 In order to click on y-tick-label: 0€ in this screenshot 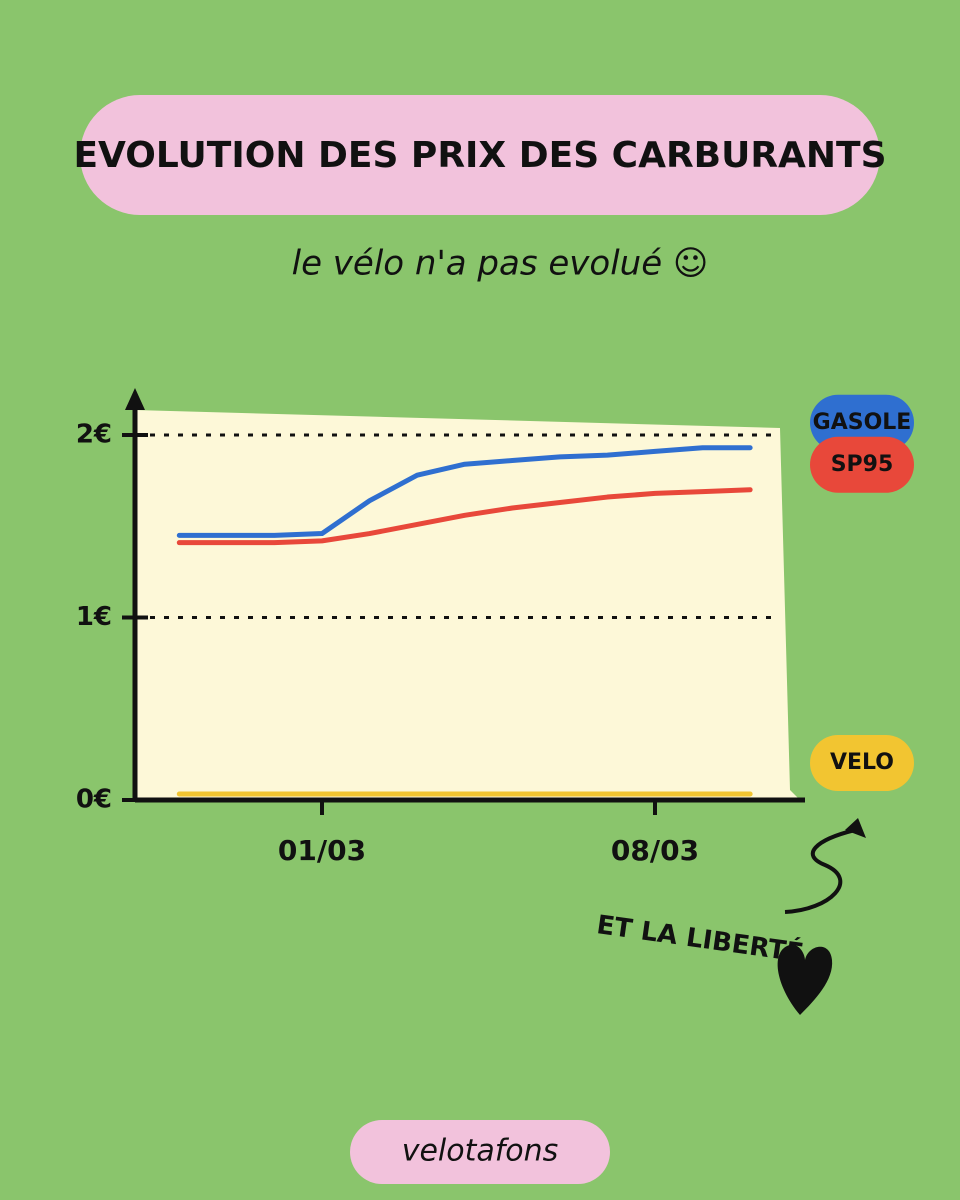, I will do `click(94, 800)`.